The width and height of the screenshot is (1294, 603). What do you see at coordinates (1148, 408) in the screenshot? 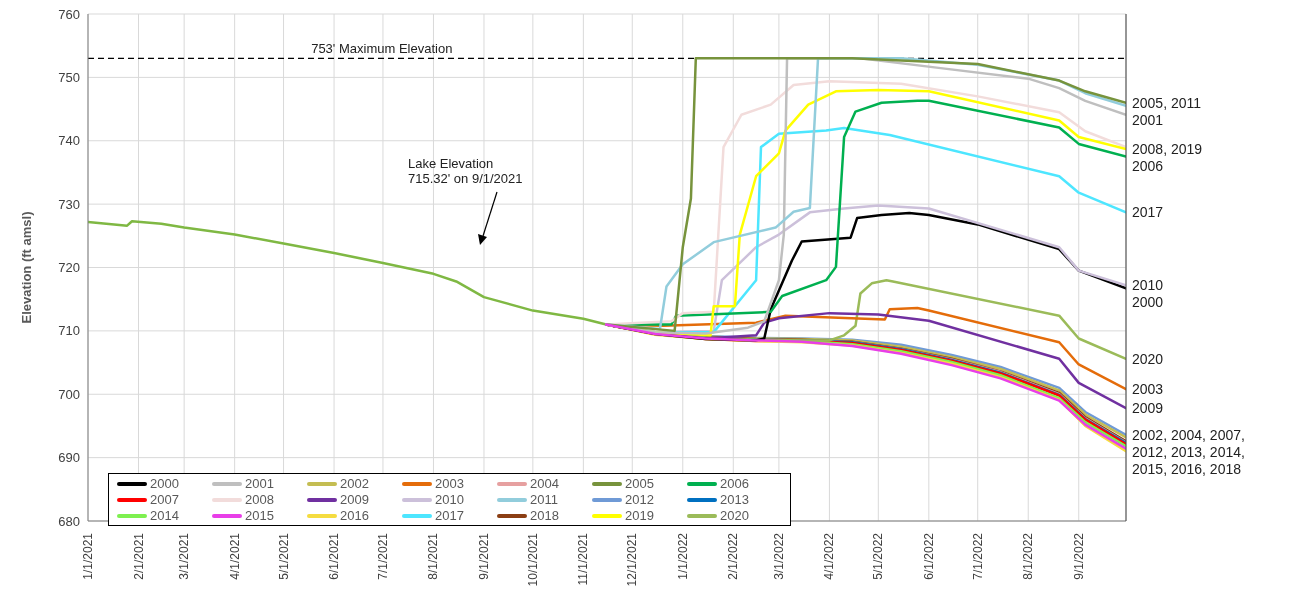
I see `annotation: 2009` at bounding box center [1148, 408].